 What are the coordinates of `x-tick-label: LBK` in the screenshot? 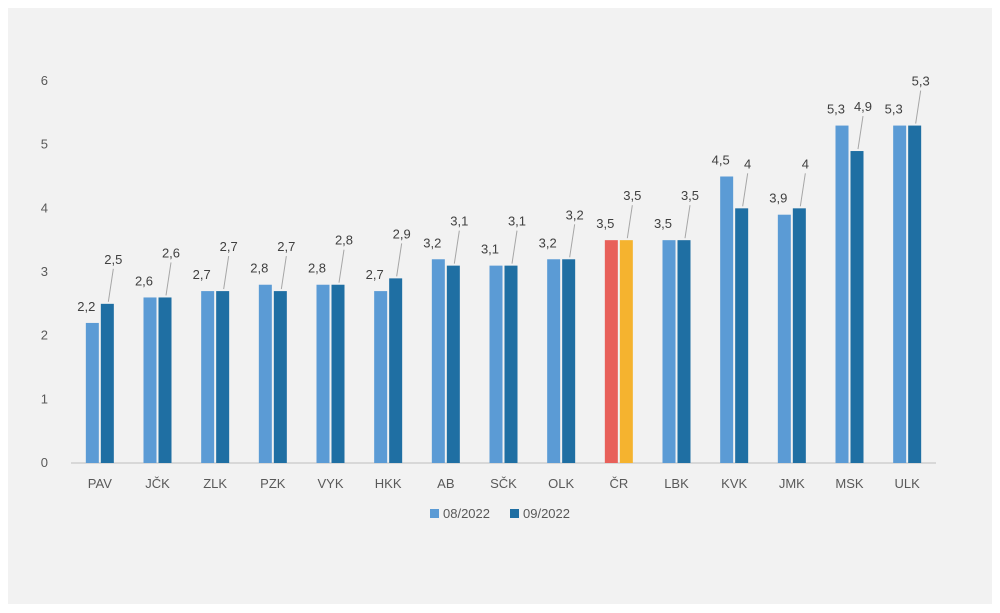 It's located at (676, 483).